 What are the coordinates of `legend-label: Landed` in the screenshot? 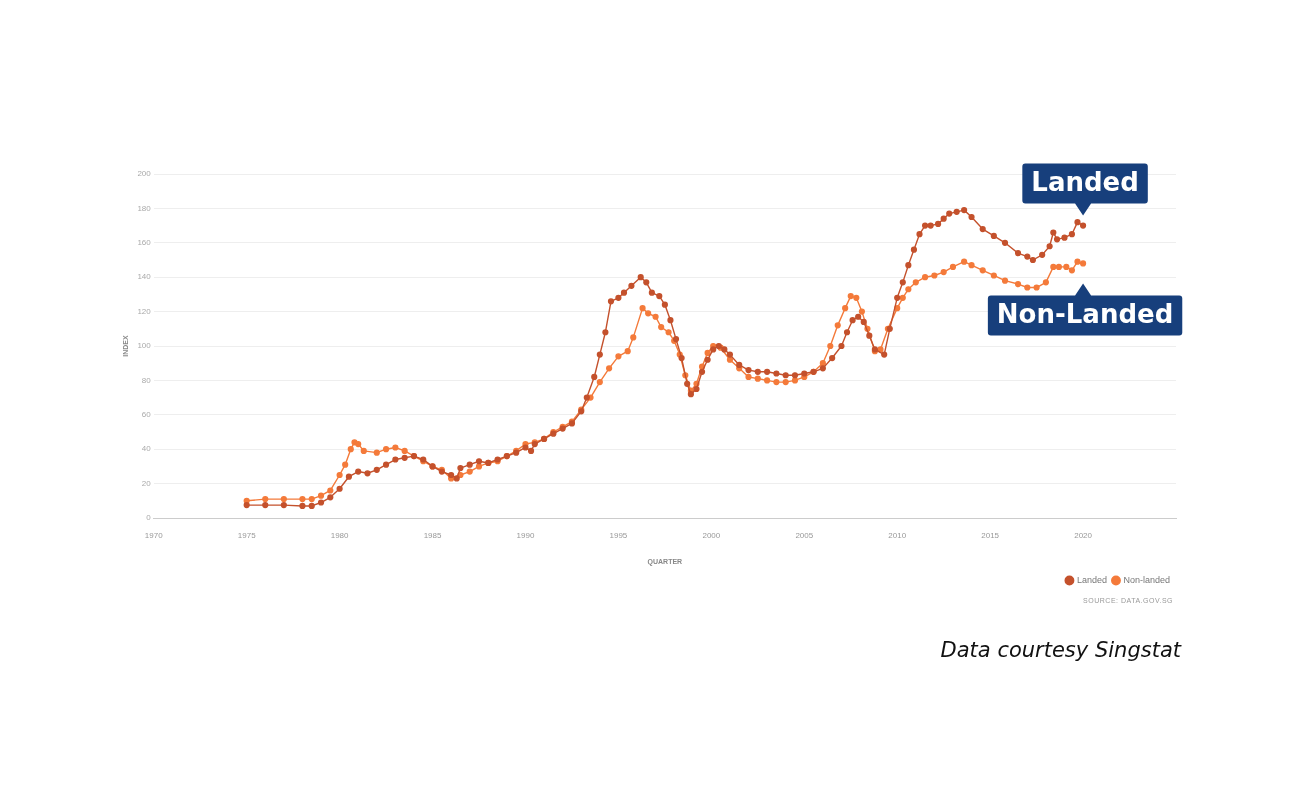 It's located at (1091, 579).